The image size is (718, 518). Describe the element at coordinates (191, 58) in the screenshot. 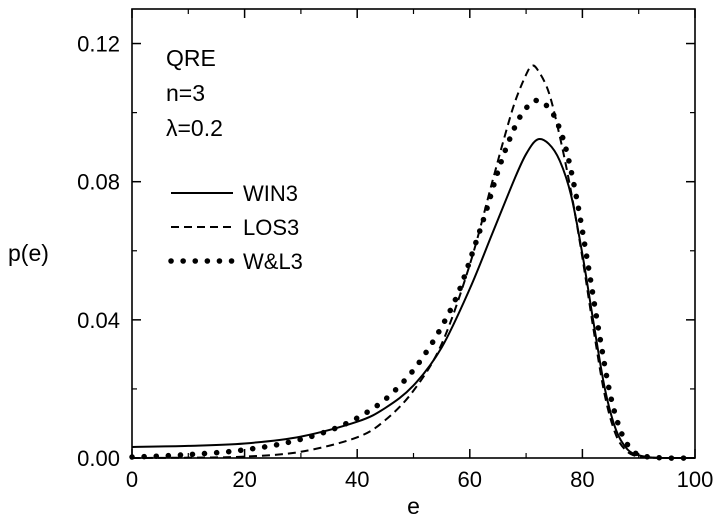

I see `annotation-text: QRE` at that location.